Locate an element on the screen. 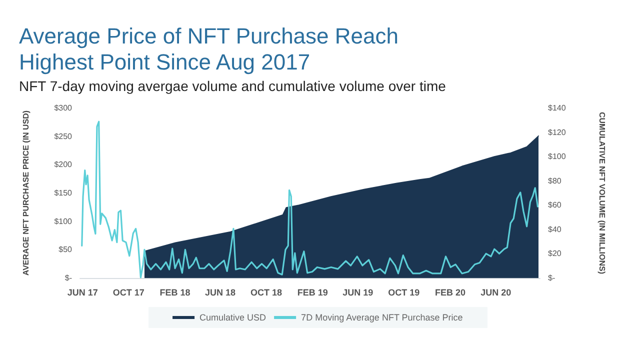 The width and height of the screenshot is (636, 344). y2-tick-label: $120 is located at coordinates (557, 132).